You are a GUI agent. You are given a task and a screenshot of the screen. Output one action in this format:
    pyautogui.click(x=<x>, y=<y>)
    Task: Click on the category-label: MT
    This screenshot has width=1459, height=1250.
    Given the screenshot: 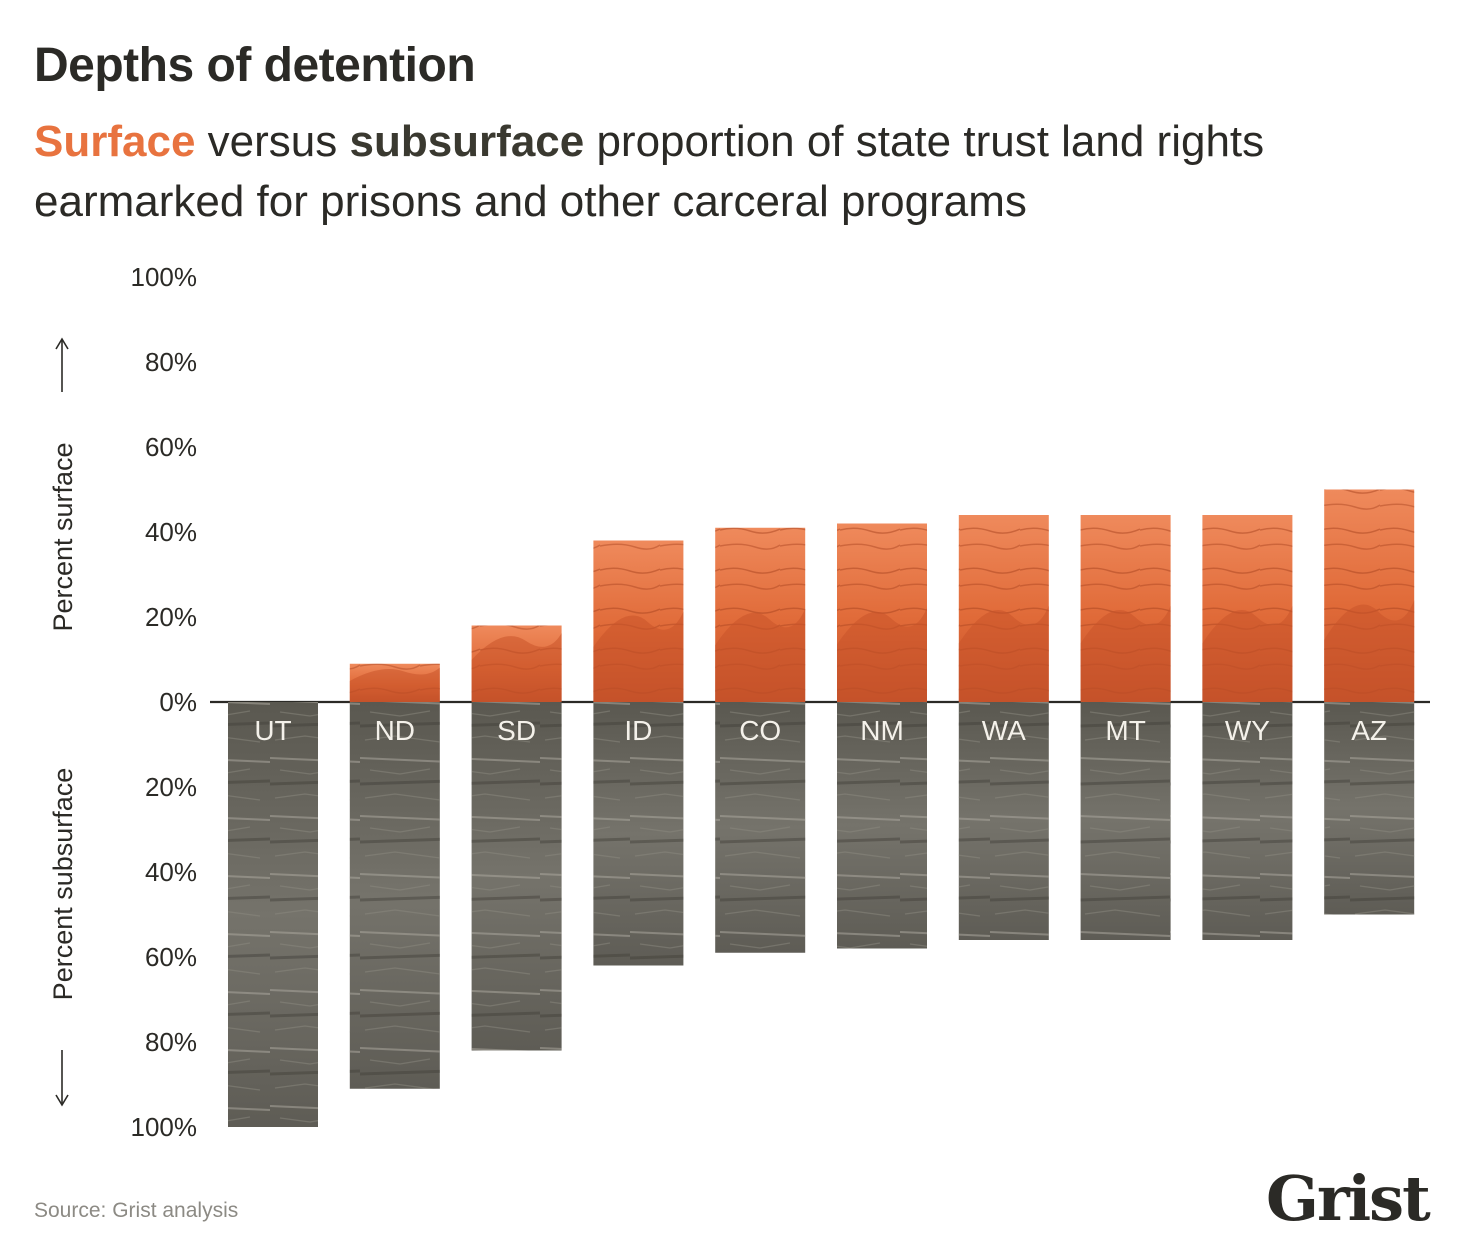 What is the action you would take?
    pyautogui.click(x=1125, y=730)
    